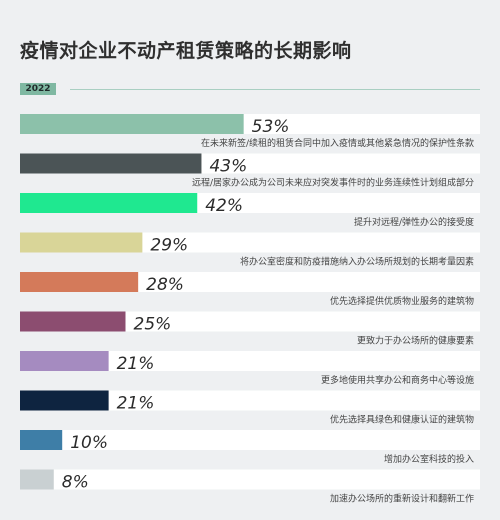 The image size is (500, 520). I want to click on value-label: 42%, so click(224, 206).